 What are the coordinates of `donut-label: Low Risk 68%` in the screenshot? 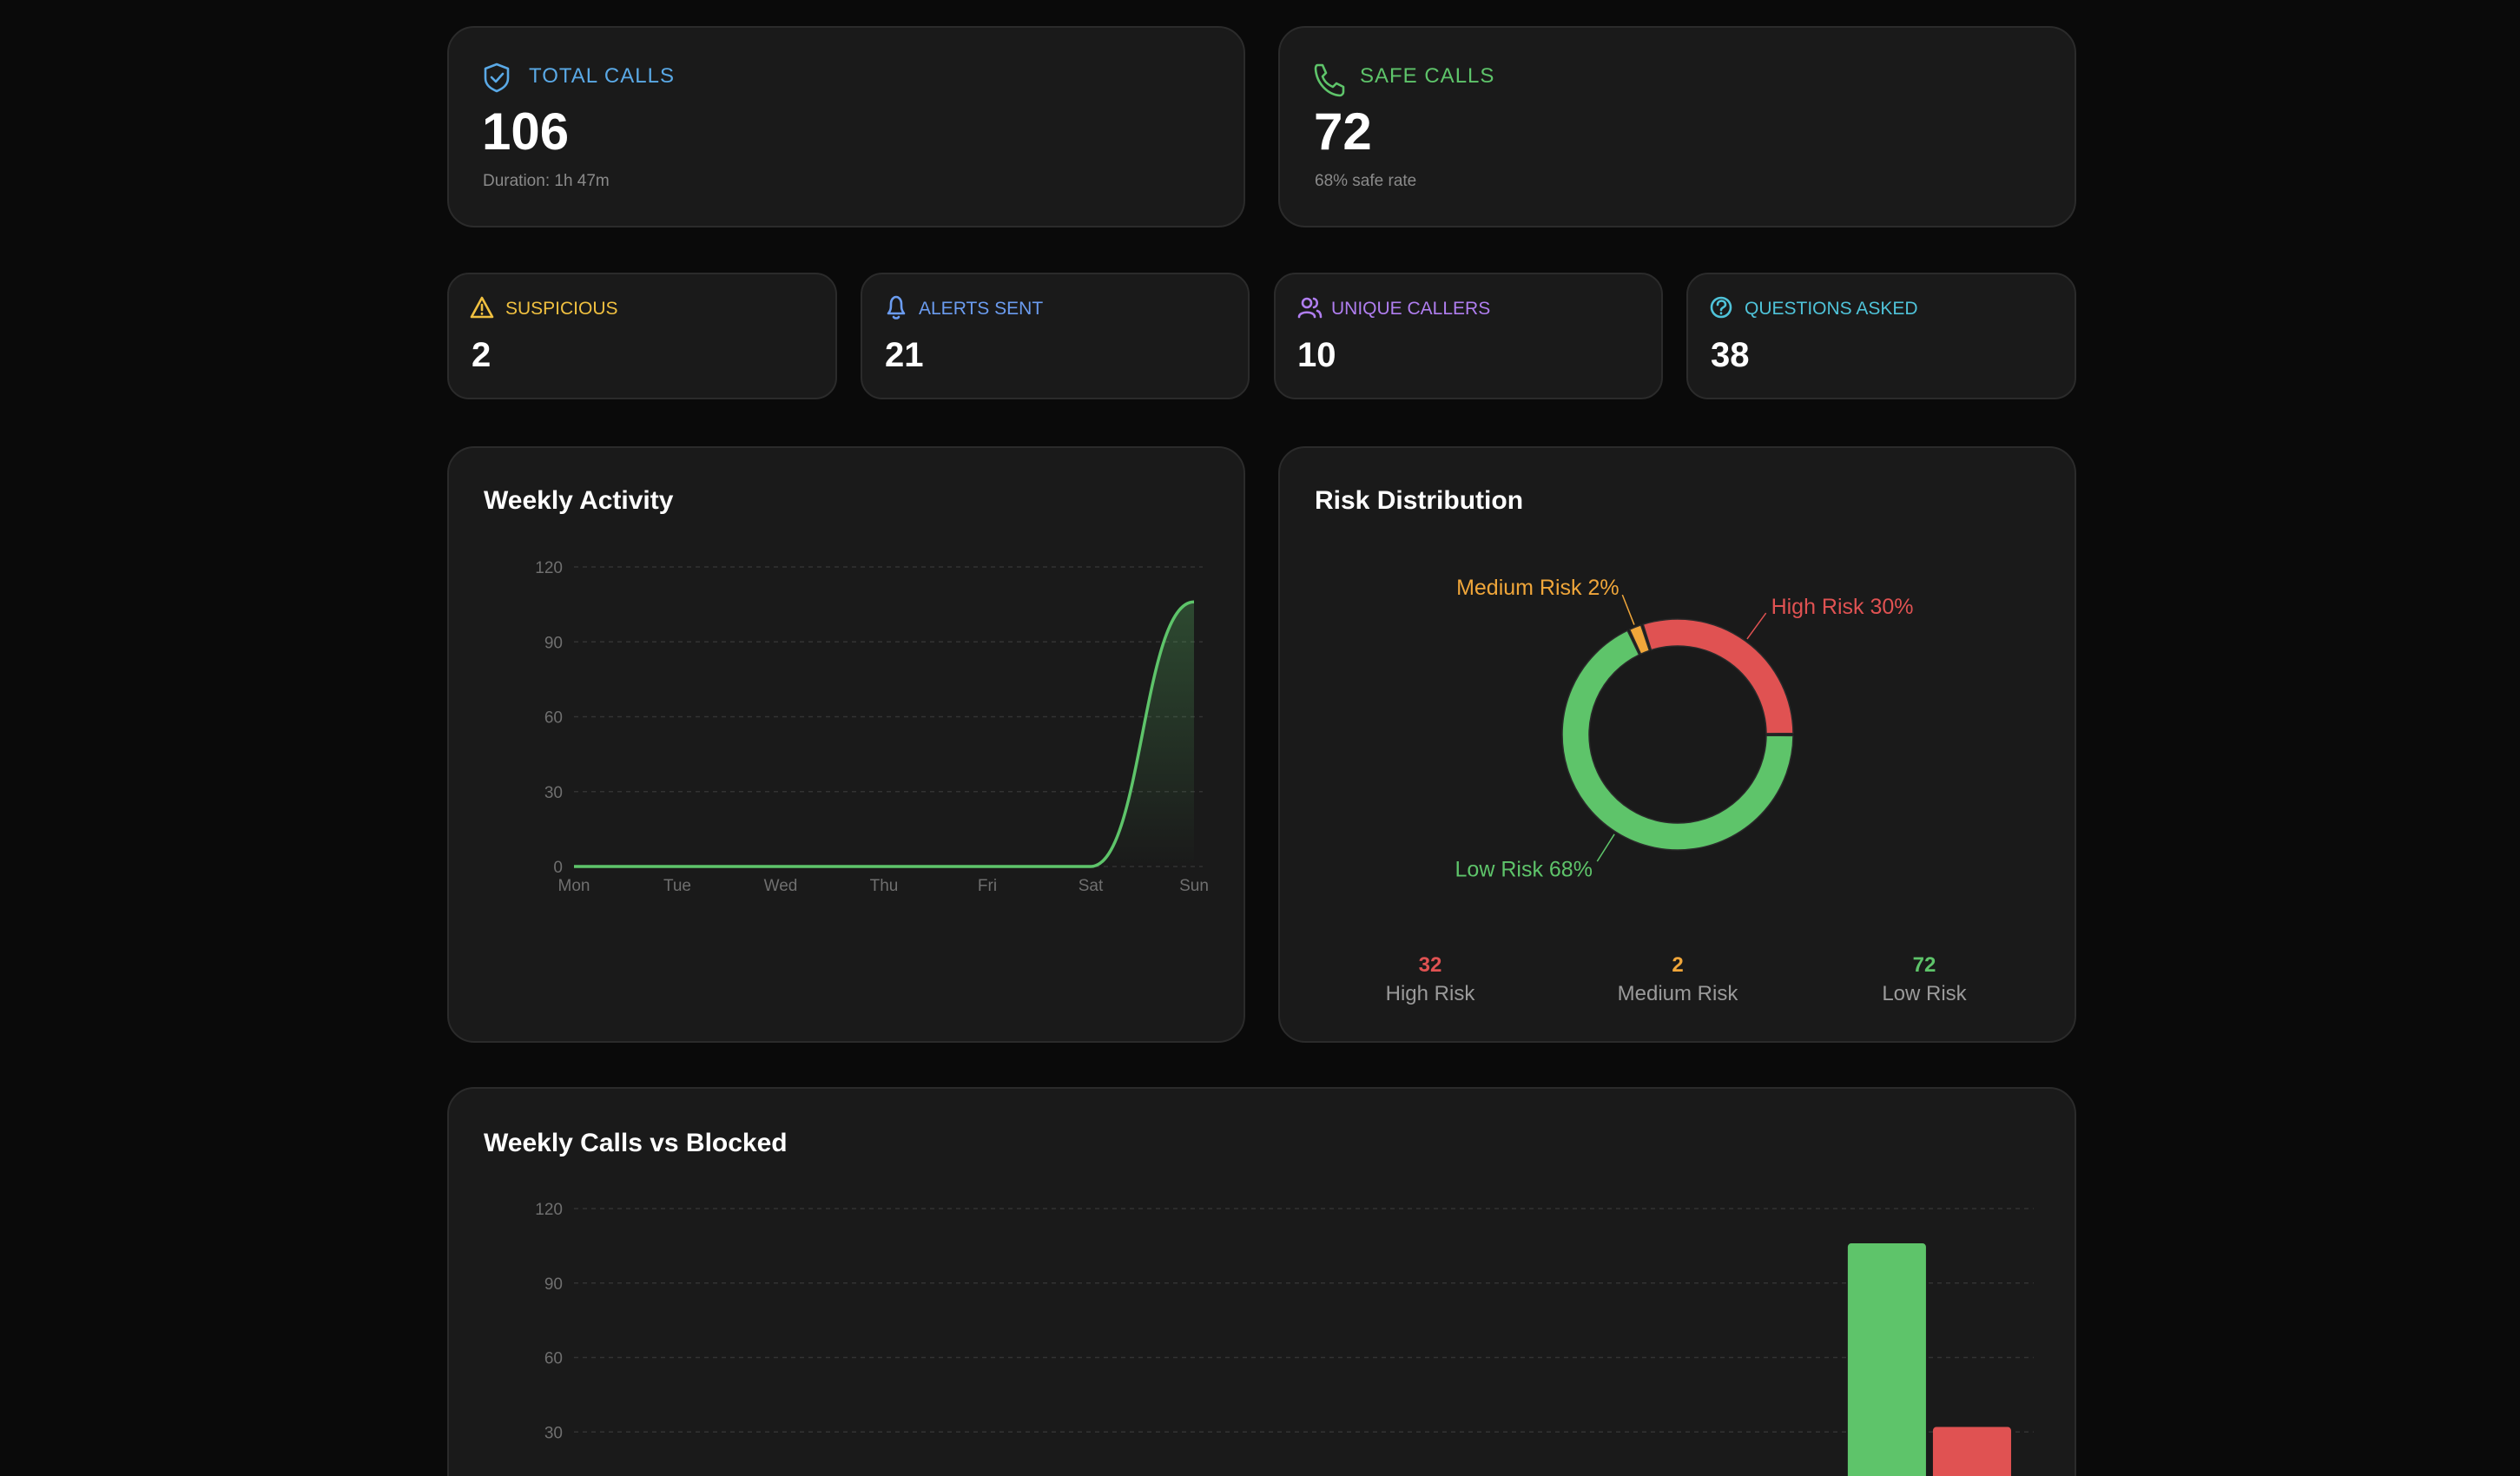 It's located at (1524, 870).